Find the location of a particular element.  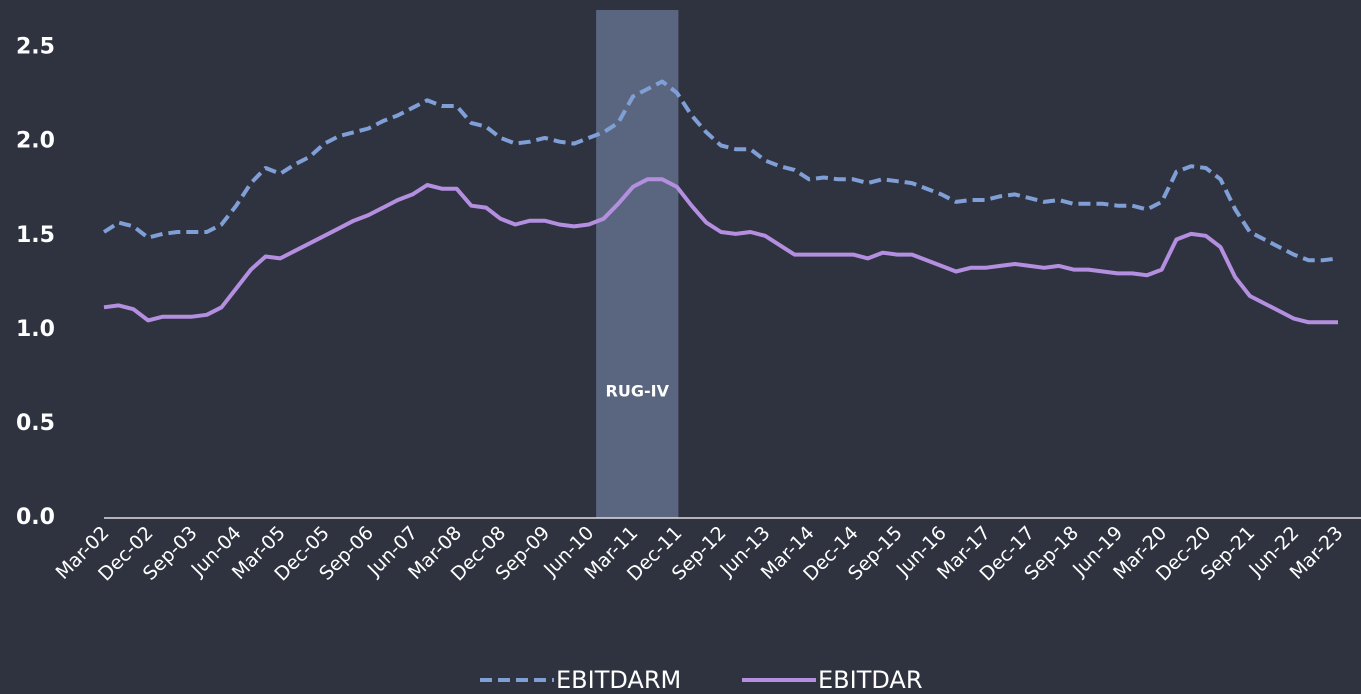

y-tick-label: 2.5 is located at coordinates (35, 47).